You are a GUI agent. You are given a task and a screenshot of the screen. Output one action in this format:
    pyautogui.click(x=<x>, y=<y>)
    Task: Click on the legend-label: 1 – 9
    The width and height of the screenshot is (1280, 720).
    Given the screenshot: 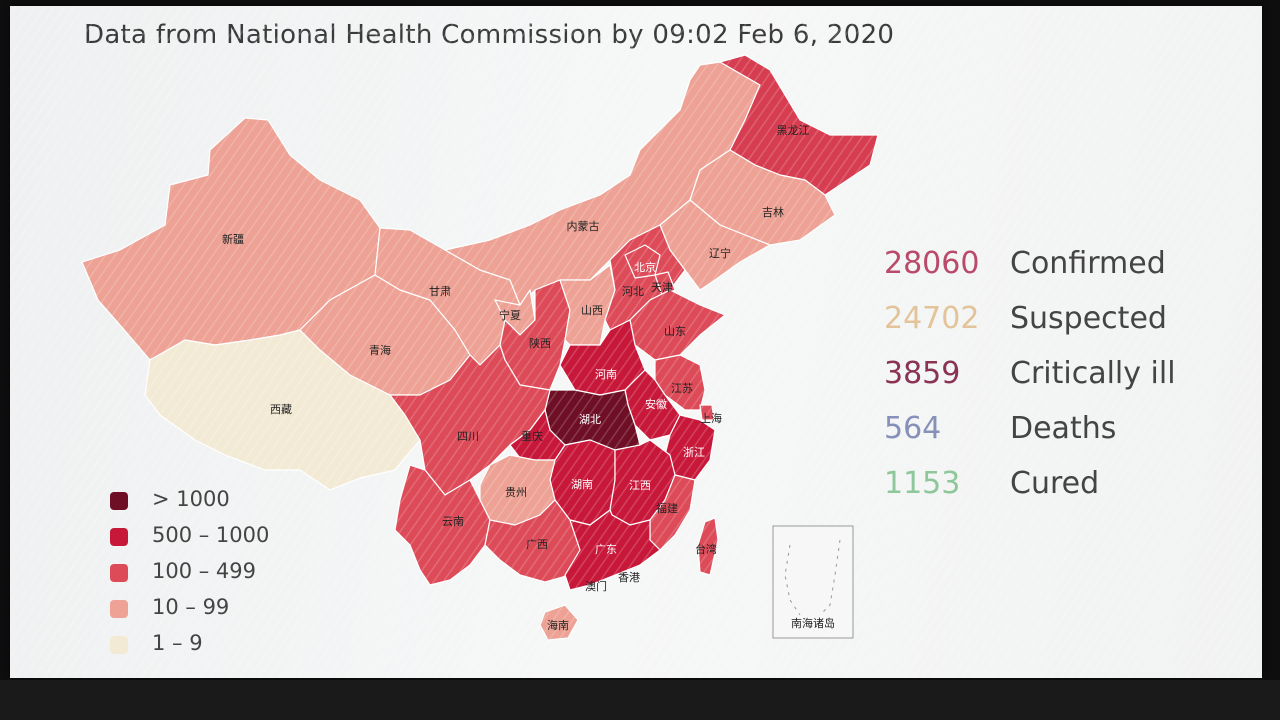 What is the action you would take?
    pyautogui.click(x=177, y=643)
    